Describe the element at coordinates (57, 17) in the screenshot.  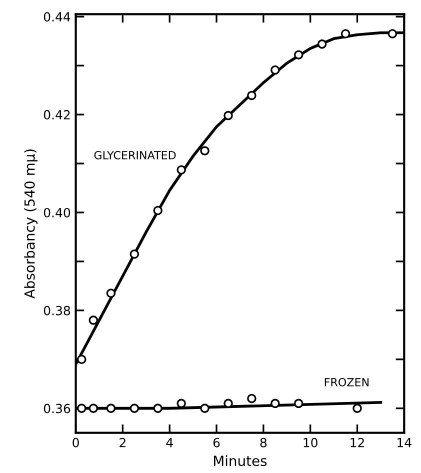
I see `y-tick-label: 0.44` at that location.